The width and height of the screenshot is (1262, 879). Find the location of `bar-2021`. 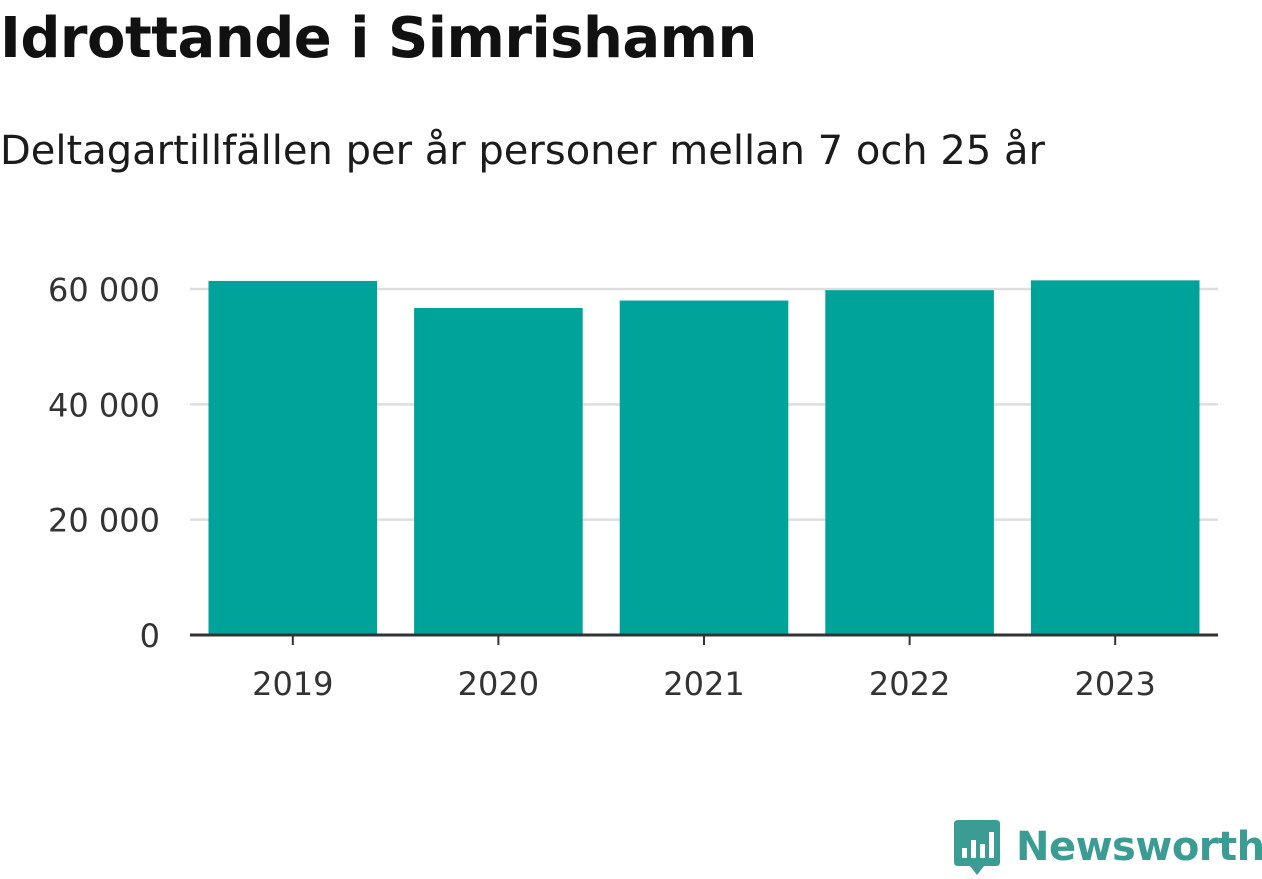

bar-2021 is located at coordinates (704, 467).